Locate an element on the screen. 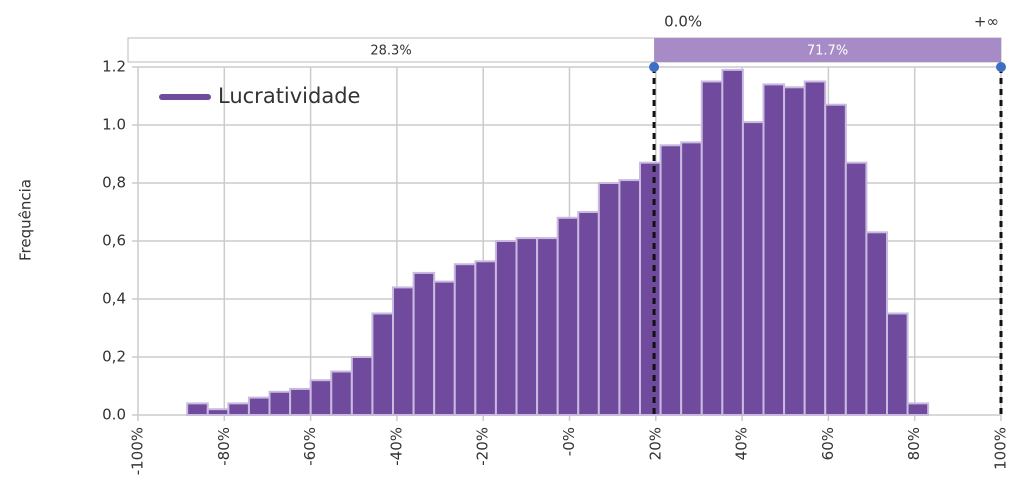 The width and height of the screenshot is (1011, 494). threshold-above-label: 71.7% is located at coordinates (827, 51).